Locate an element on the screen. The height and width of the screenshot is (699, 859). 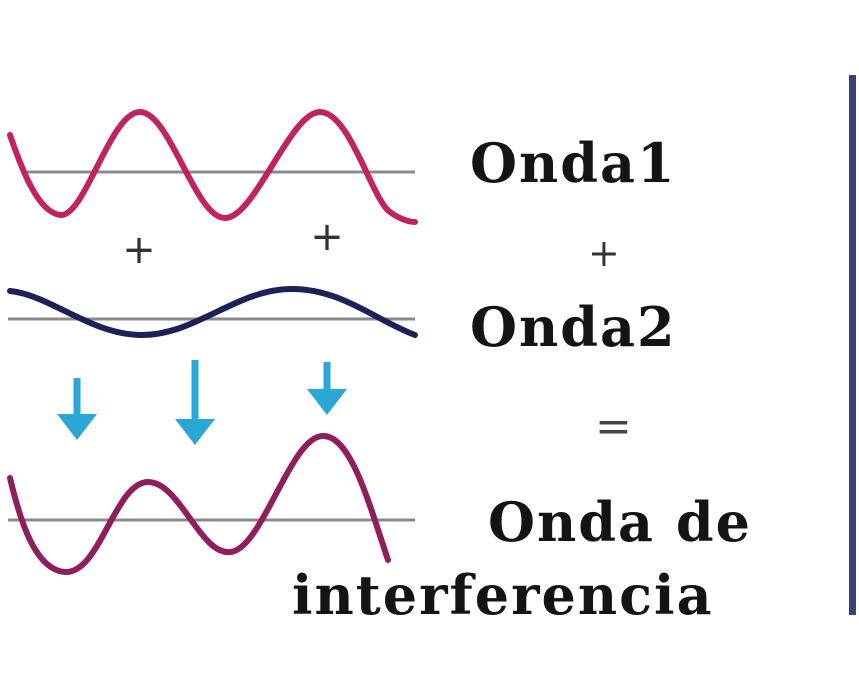
plus-sign-right: + is located at coordinates (327, 237).